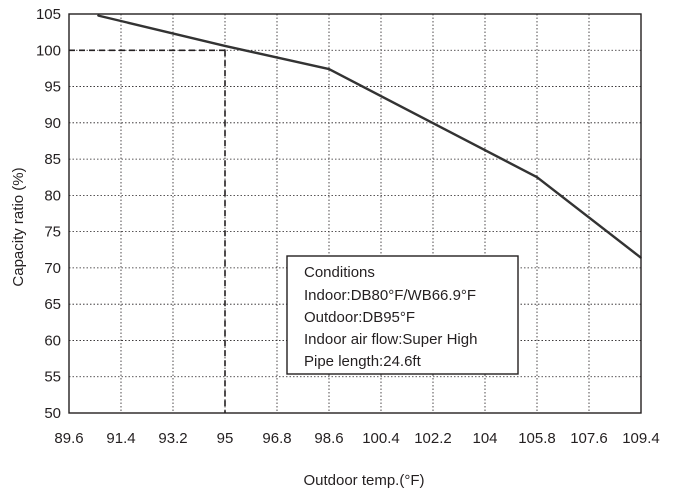  Describe the element at coordinates (433, 438) in the screenshot. I see `x-tick-label: 102.2` at that location.